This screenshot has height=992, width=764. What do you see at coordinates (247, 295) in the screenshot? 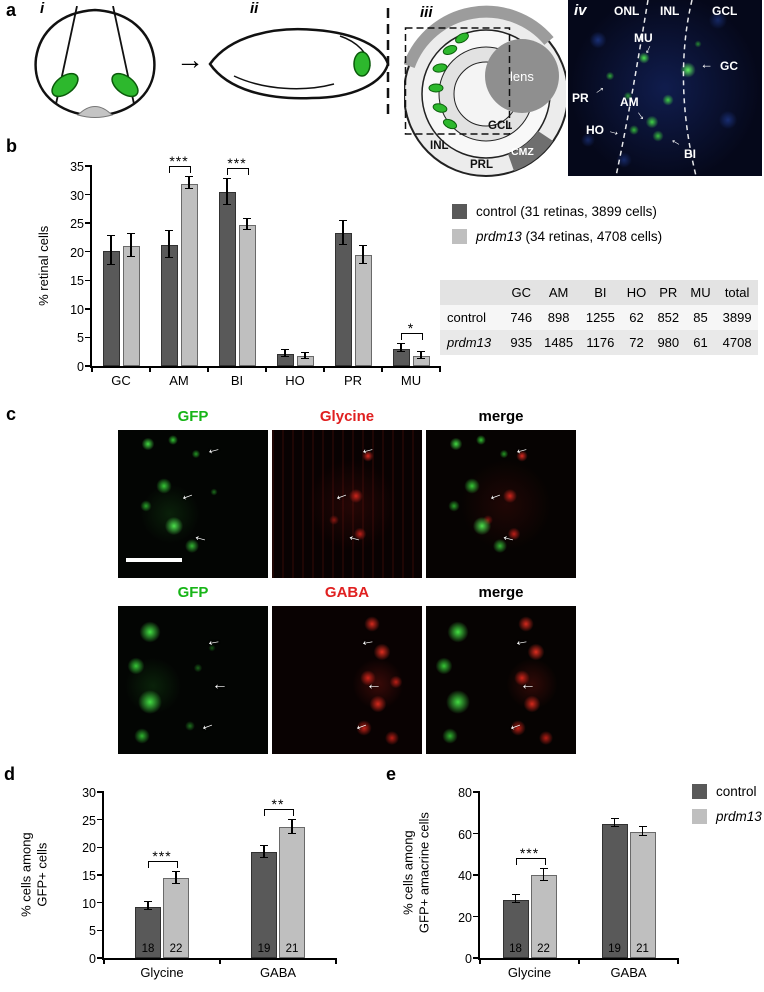
I see `bar-prdm13-BI` at bounding box center [247, 295].